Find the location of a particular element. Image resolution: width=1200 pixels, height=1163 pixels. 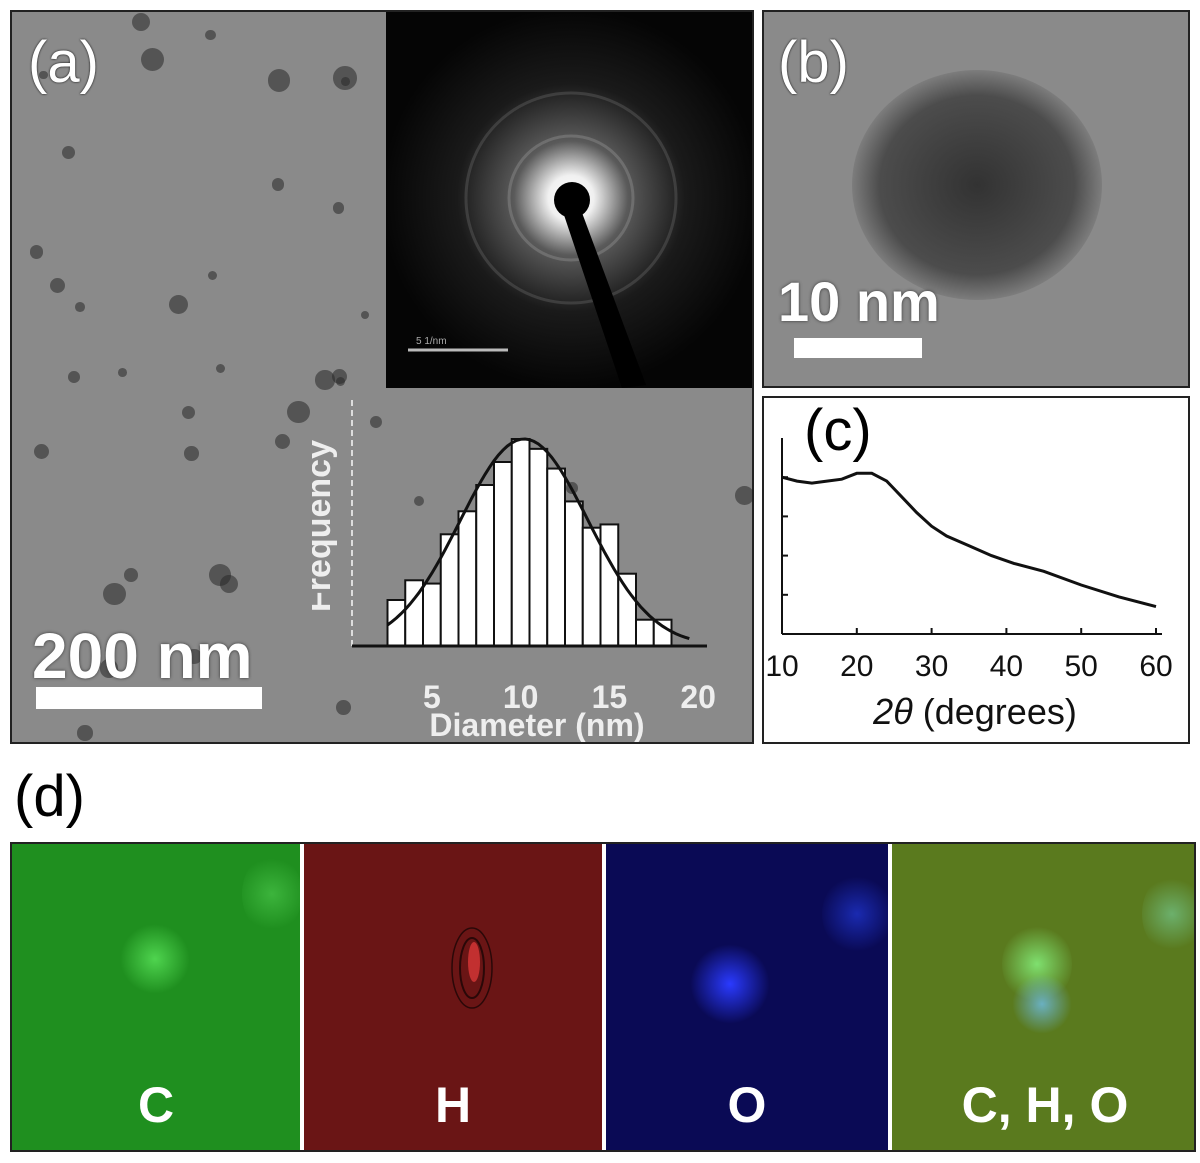

panel-c-label: (c) is located at coordinates (838, 430).